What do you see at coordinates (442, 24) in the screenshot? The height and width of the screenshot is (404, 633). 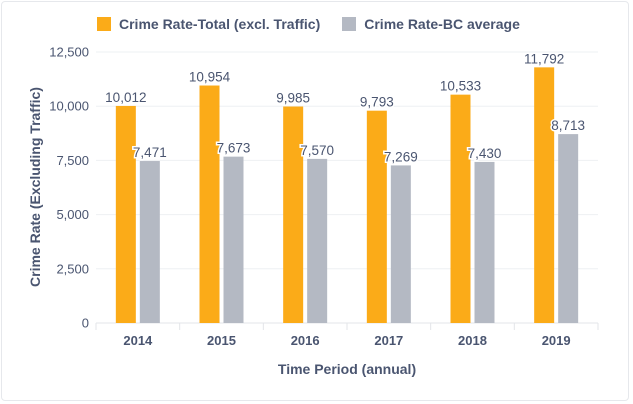 I see `legend-label-bc-average: Crime Rate-BC average` at bounding box center [442, 24].